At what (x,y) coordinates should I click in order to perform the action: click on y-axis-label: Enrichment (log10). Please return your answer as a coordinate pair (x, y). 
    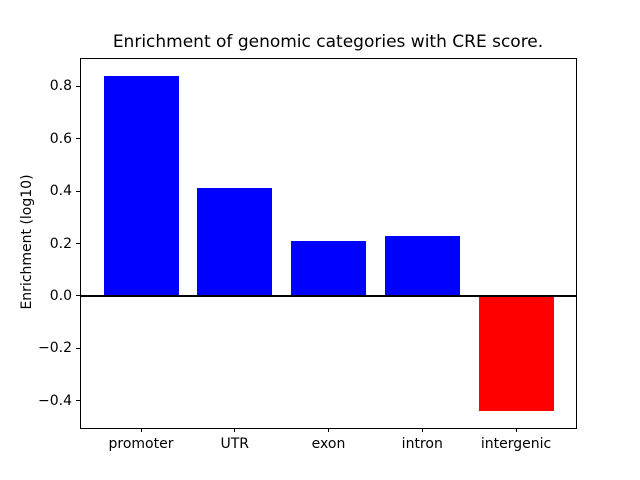
    Looking at the image, I should click on (27, 242).